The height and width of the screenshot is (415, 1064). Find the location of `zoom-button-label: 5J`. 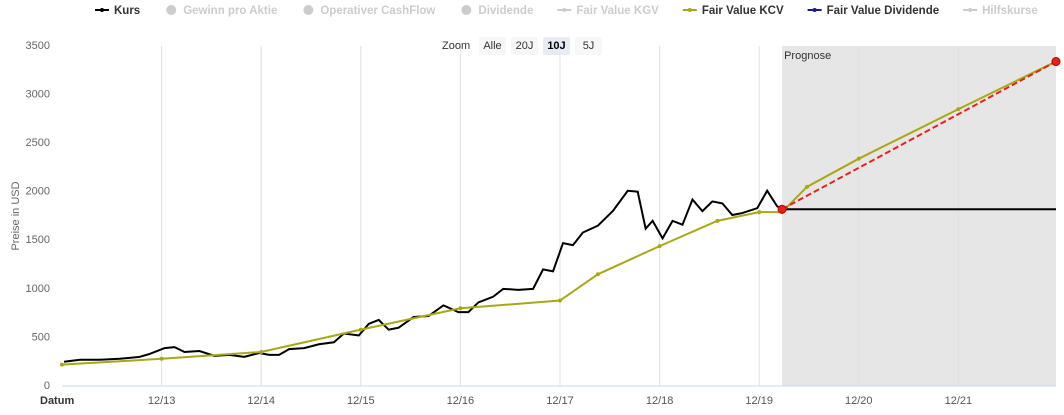

zoom-button-label: 5J is located at coordinates (589, 46).